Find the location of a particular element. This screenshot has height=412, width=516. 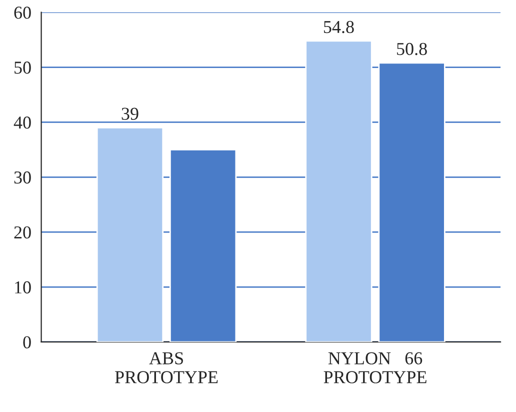

x-tick-label: ABS PROTOTYPE is located at coordinates (166, 368).